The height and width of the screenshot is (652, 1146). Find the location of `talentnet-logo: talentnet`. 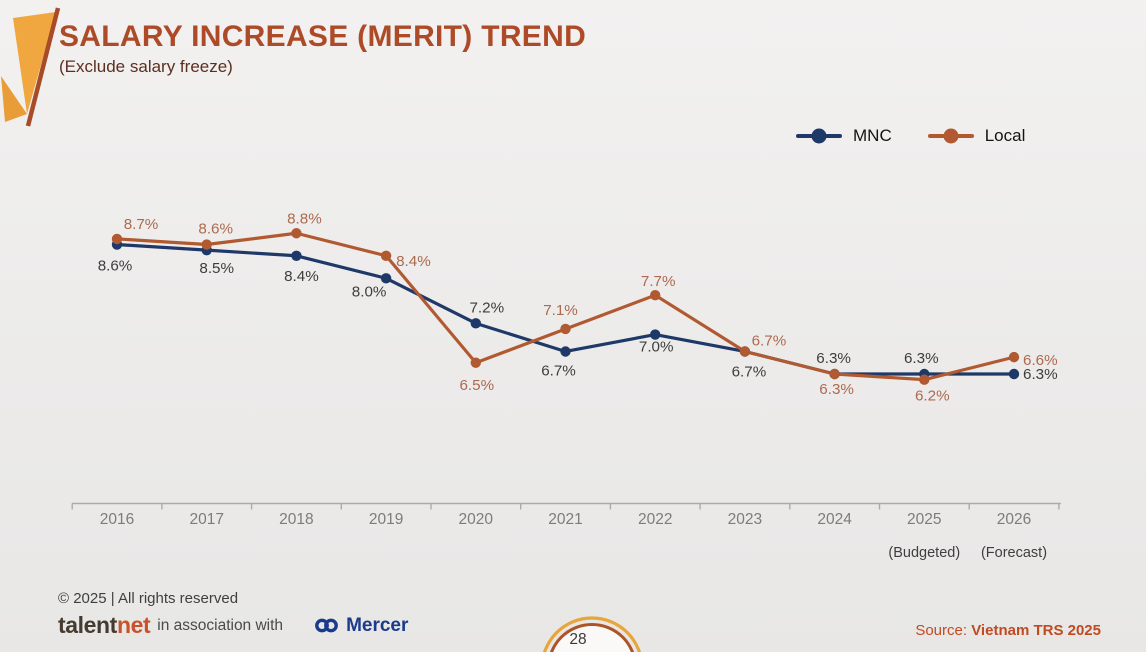

talentnet-logo: talentnet is located at coordinates (104, 625).